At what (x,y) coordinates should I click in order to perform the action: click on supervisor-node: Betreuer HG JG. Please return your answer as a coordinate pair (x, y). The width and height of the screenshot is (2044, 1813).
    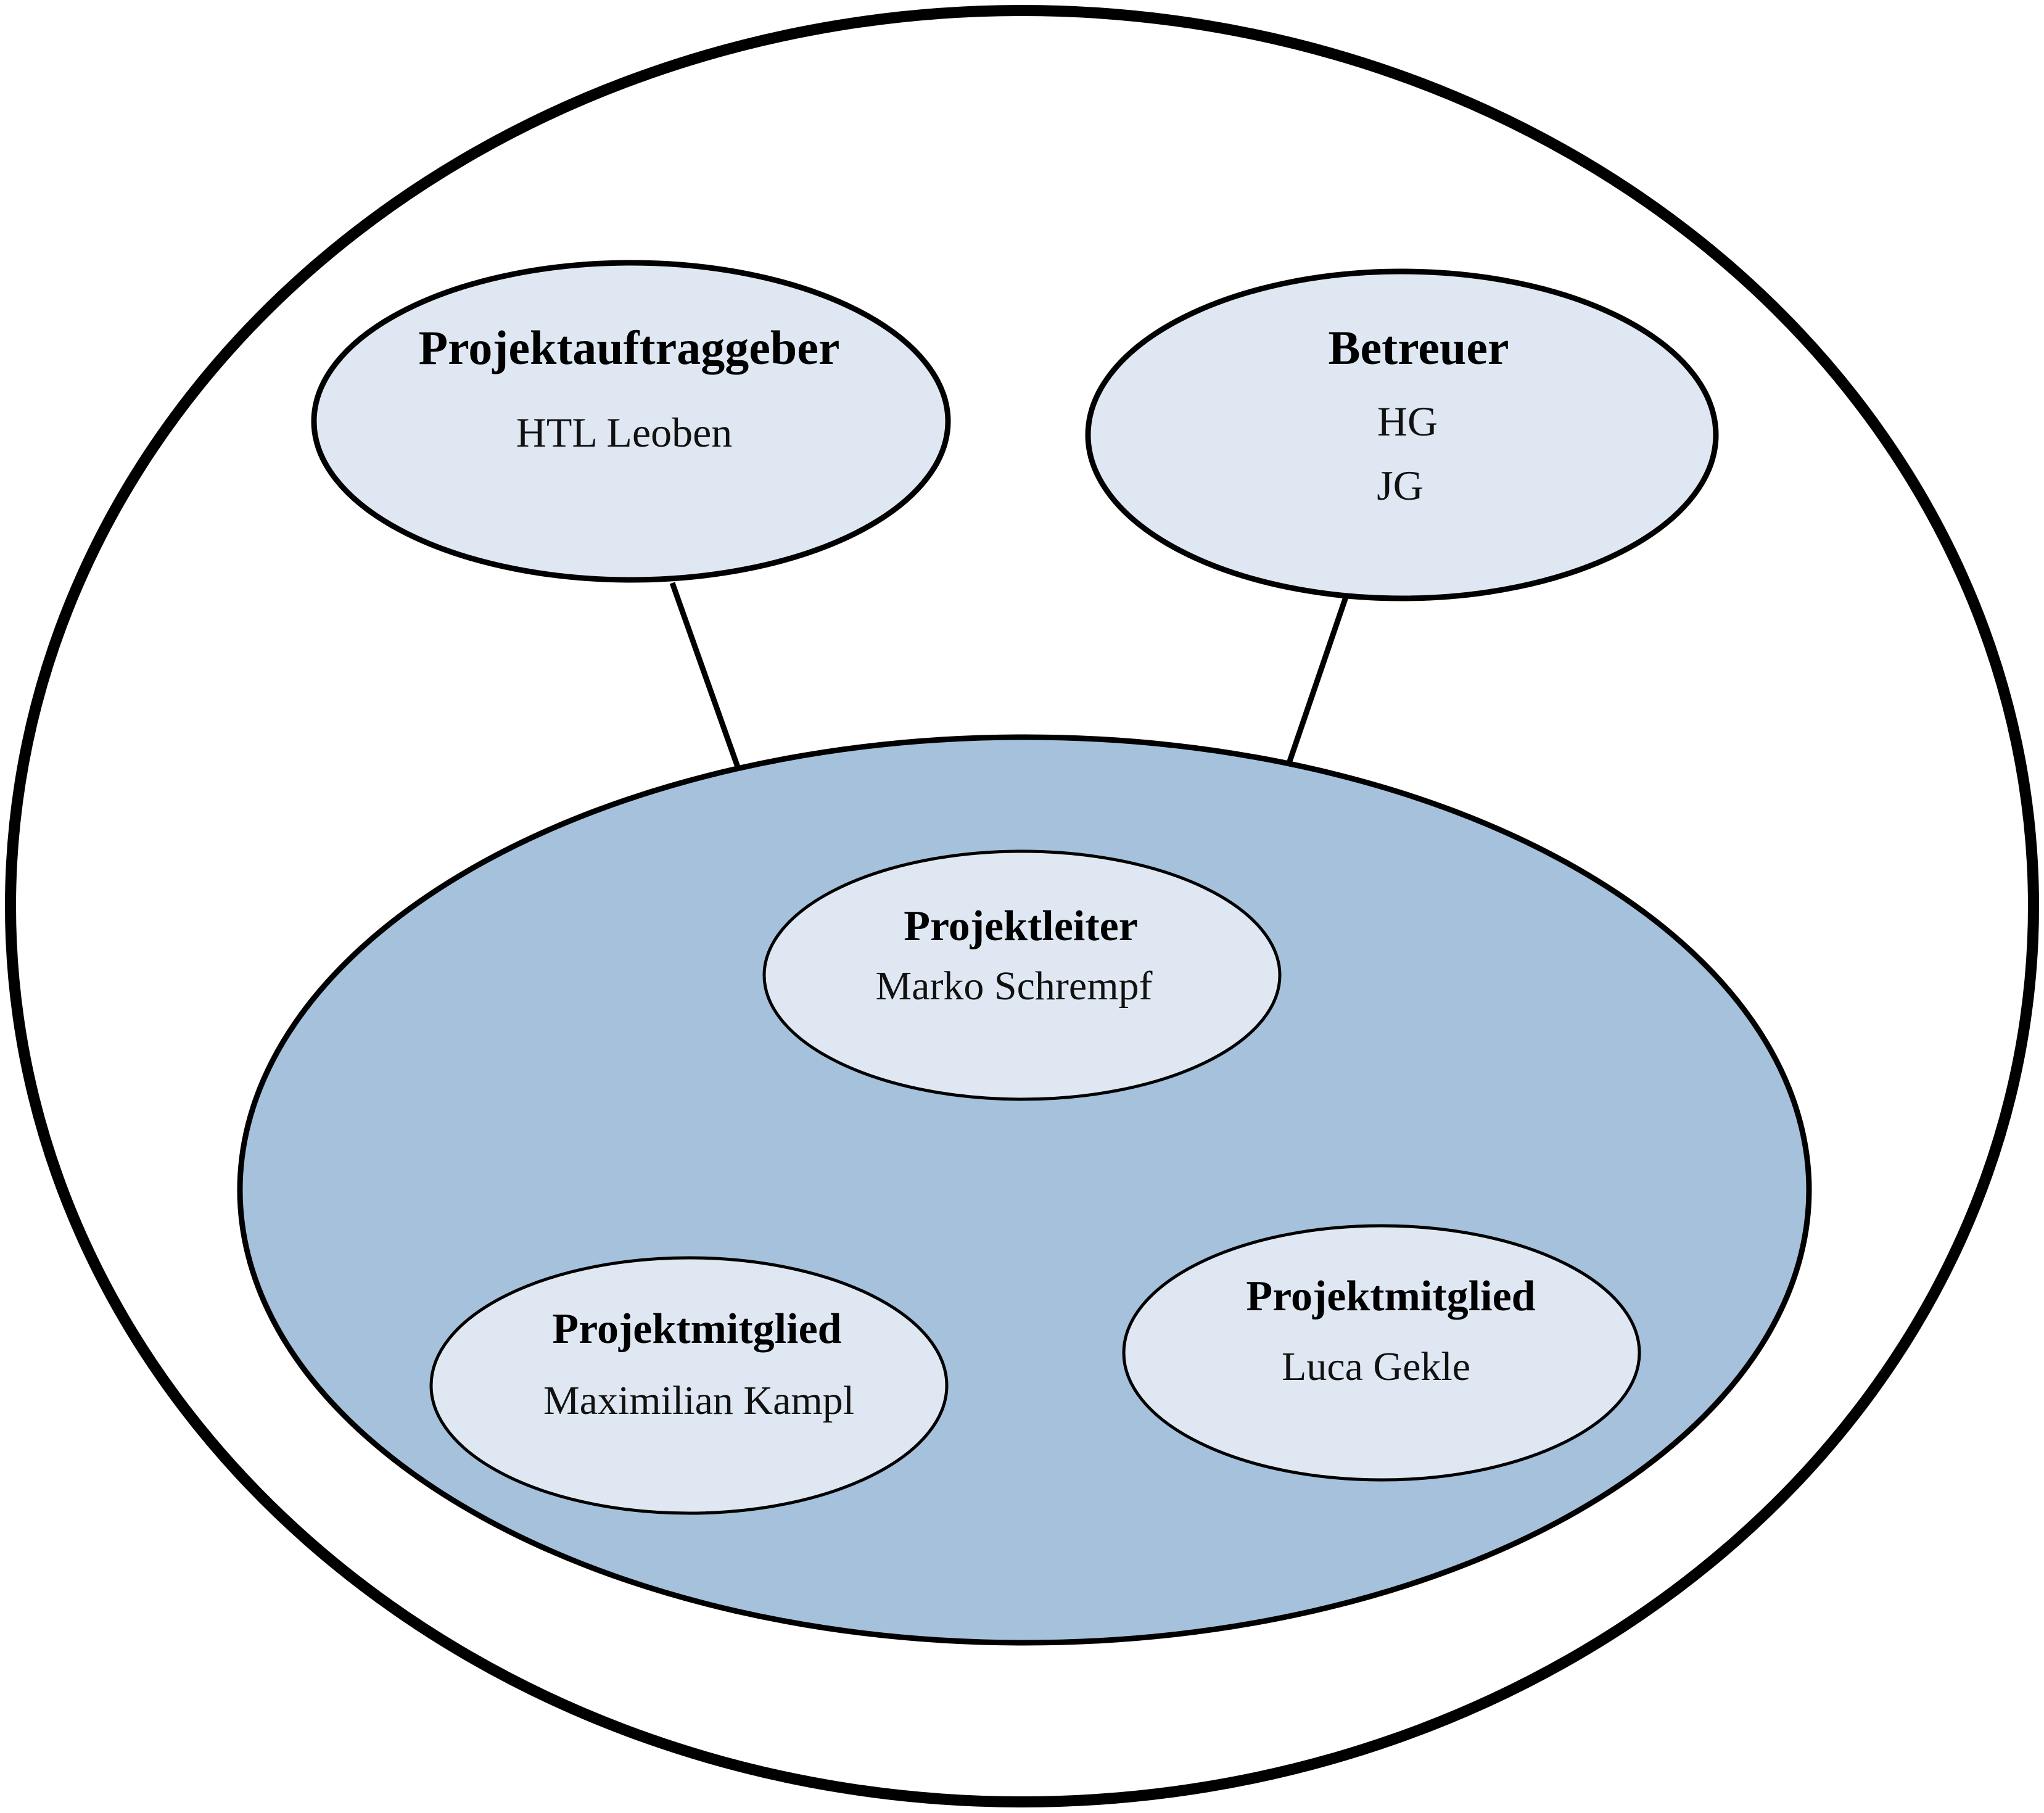
    Looking at the image, I should click on (1402, 435).